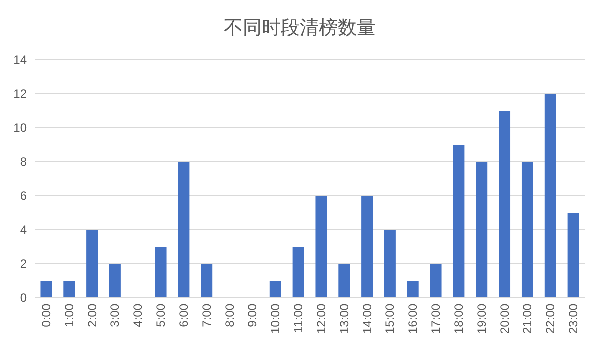 Image resolution: width=600 pixels, height=360 pixels. What do you see at coordinates (24, 298) in the screenshot?
I see `y-tick-label: 0` at bounding box center [24, 298].